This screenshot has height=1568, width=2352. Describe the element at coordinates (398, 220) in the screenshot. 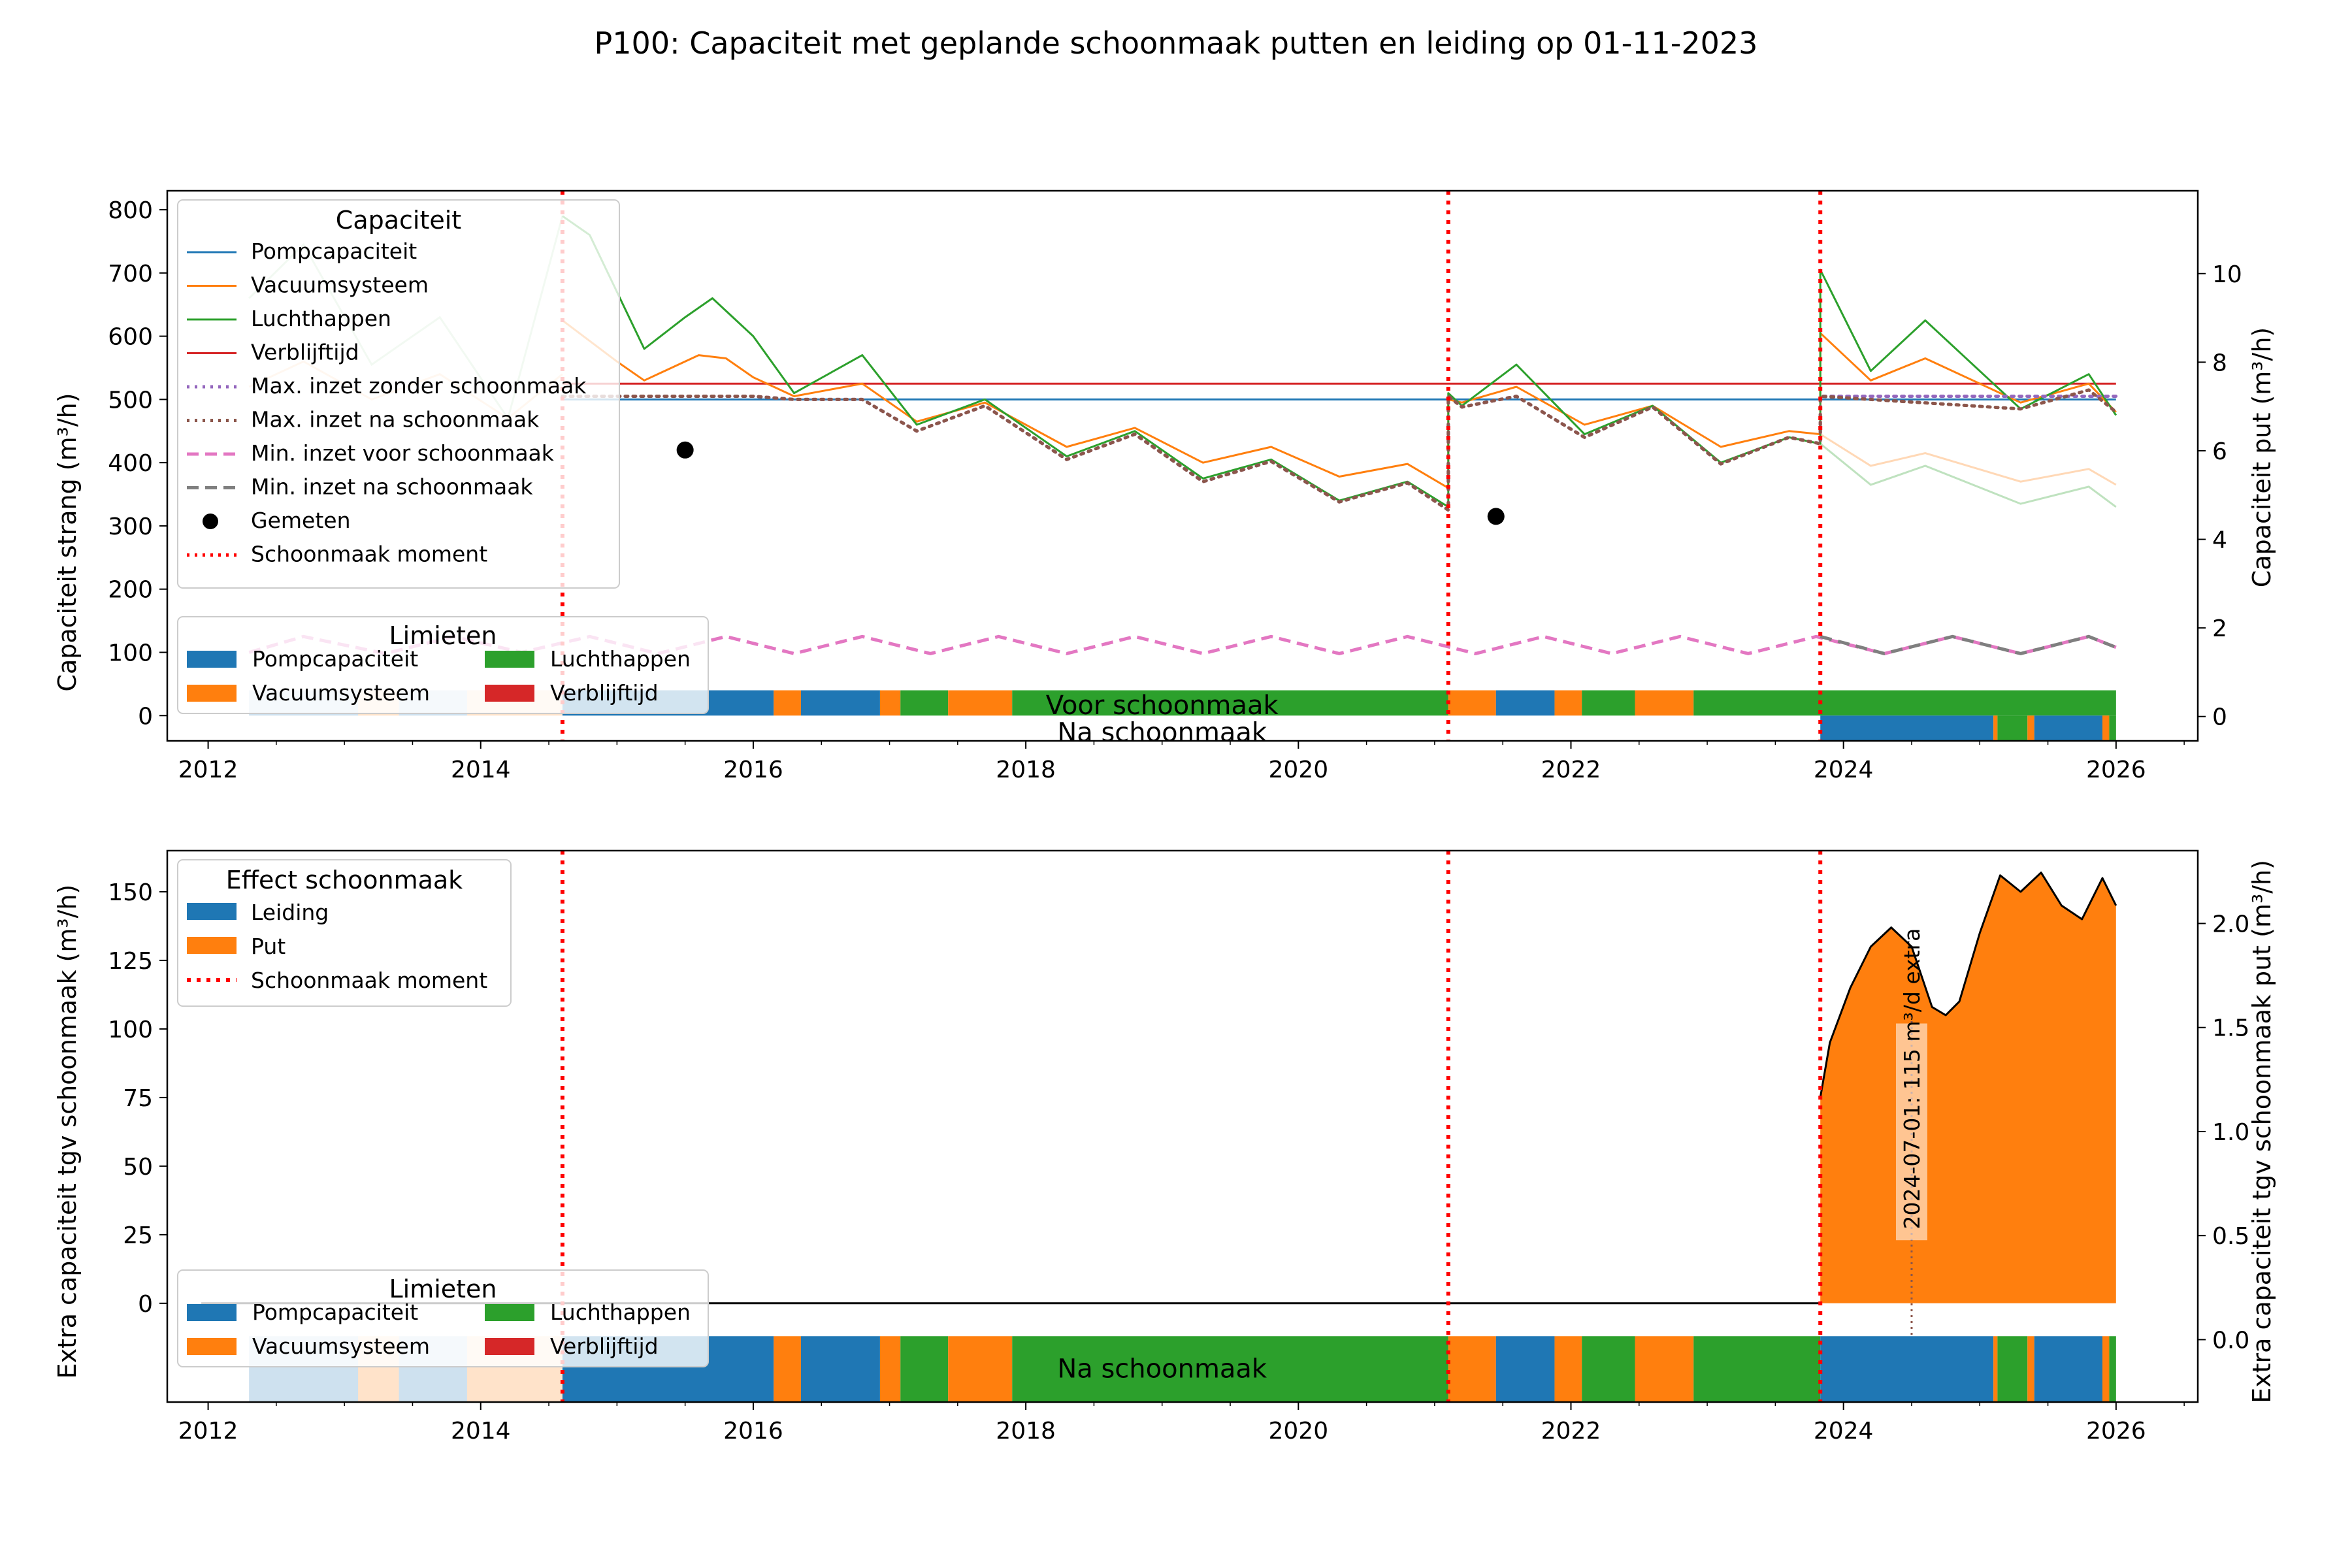

I see `legend-title: Capaciteit` at that location.